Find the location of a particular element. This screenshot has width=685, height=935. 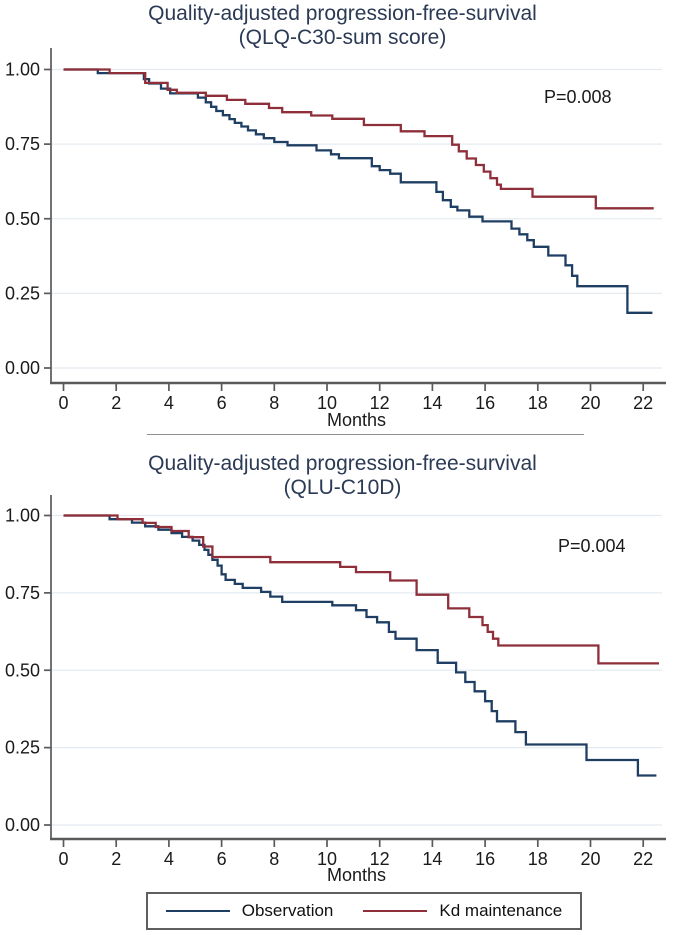

chart1-title-line2: (QLQ-C30-sum score) is located at coordinates (342, 37).